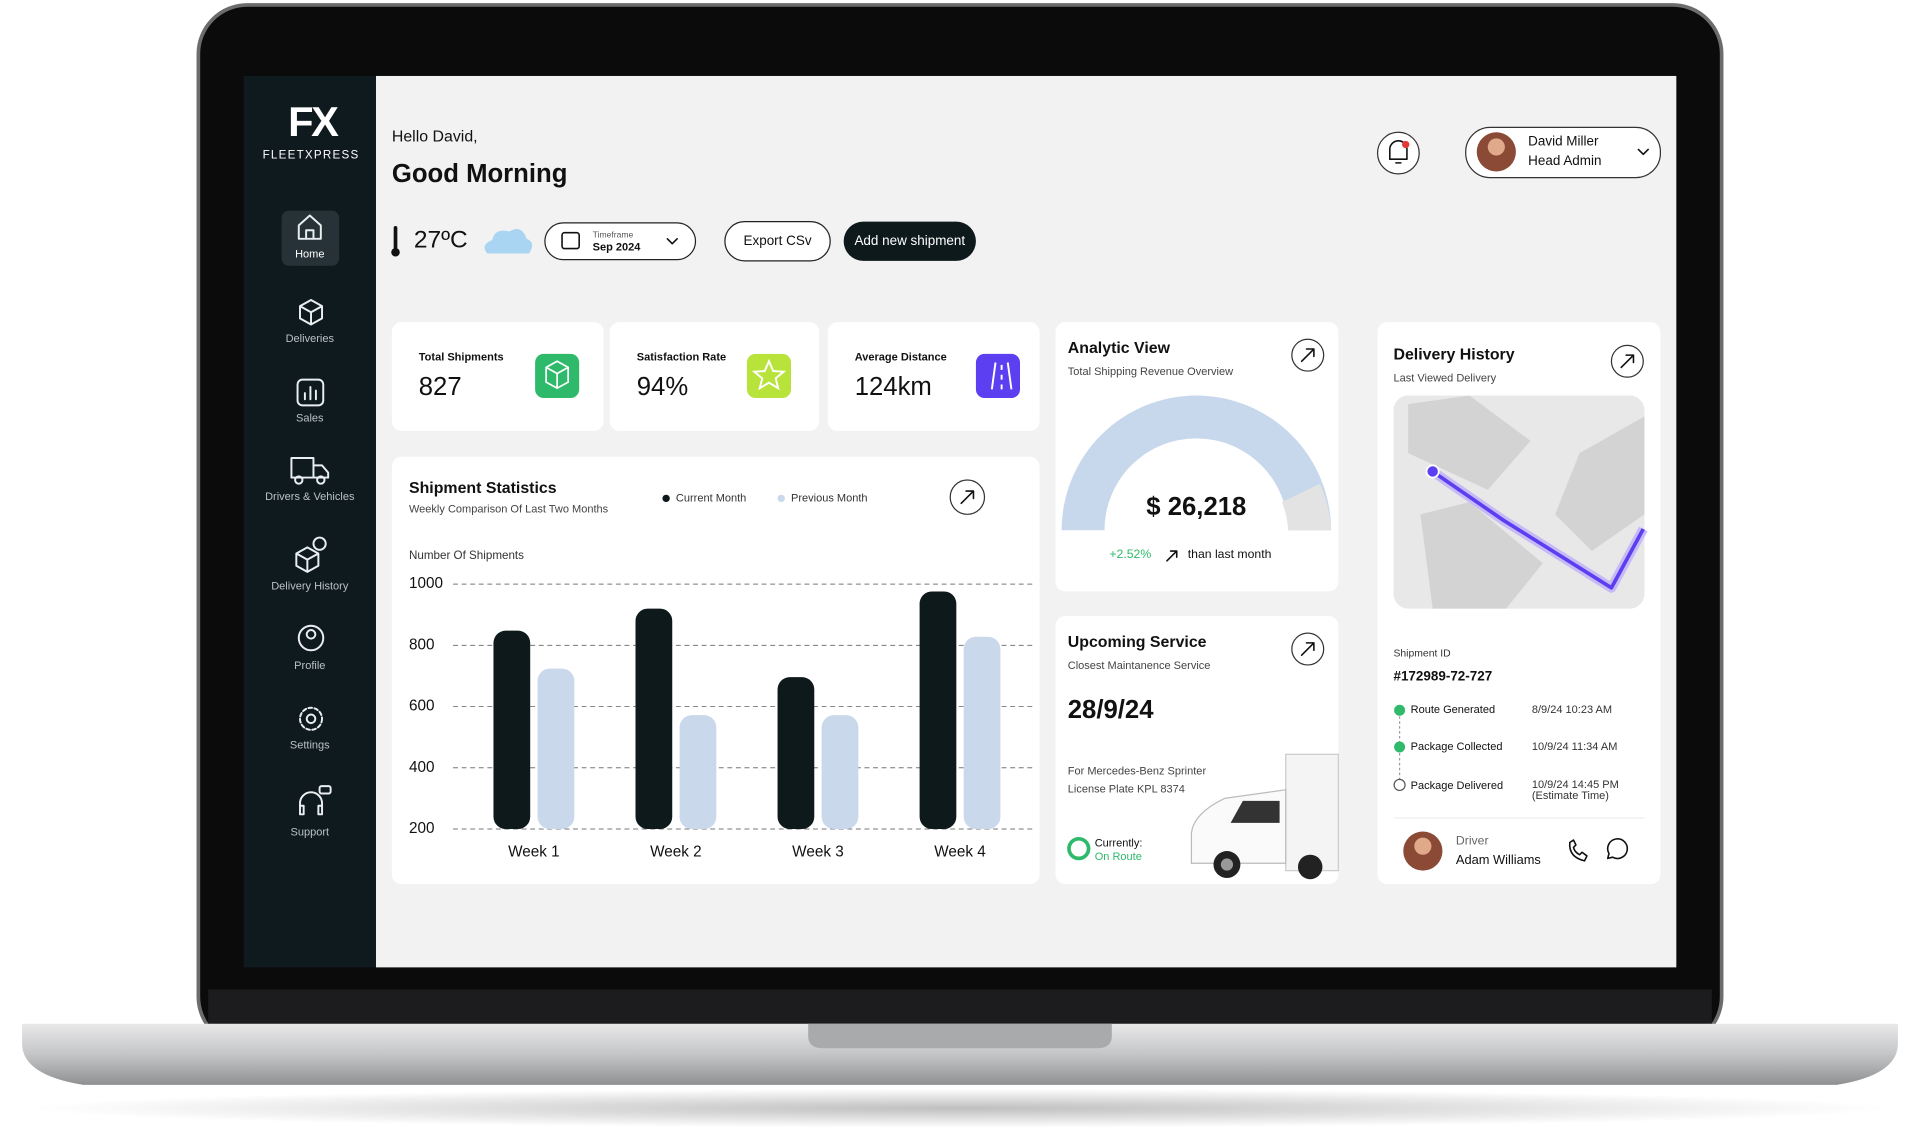 This screenshot has width=1920, height=1131. Describe the element at coordinates (440, 387) in the screenshot. I see `stat-value: 827` at that location.